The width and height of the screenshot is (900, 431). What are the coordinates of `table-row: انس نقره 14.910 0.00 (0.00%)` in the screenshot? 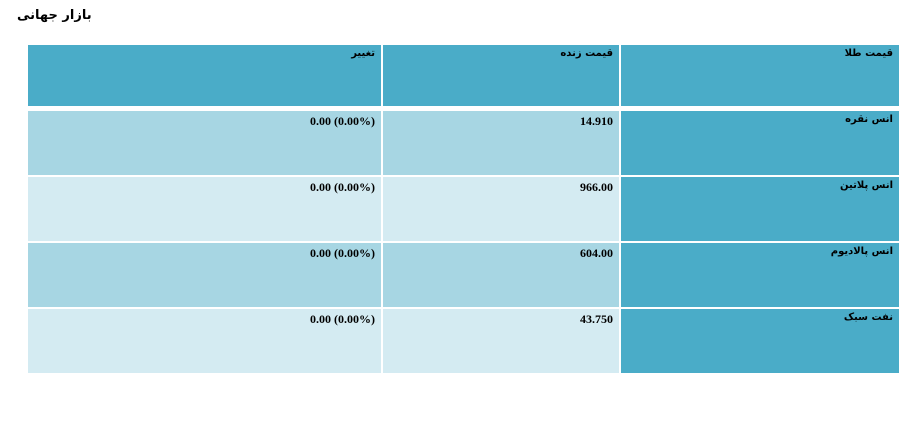 It's located at (463, 143).